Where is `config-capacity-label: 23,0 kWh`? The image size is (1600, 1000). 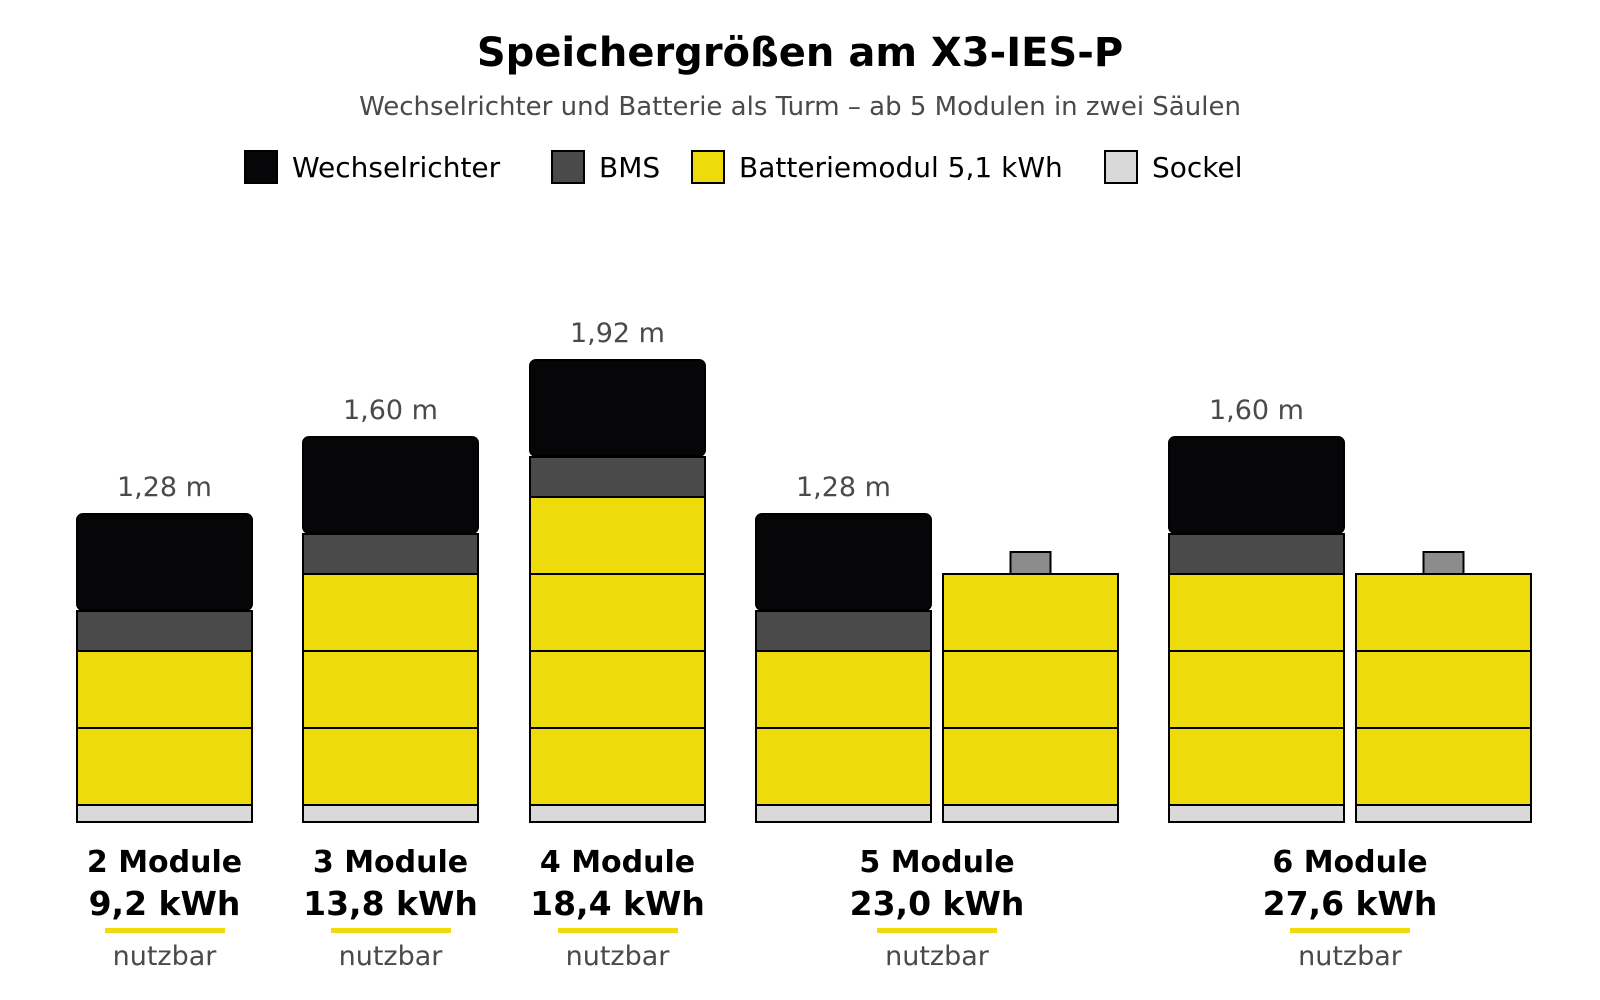
config-capacity-label: 23,0 kWh is located at coordinates (937, 903).